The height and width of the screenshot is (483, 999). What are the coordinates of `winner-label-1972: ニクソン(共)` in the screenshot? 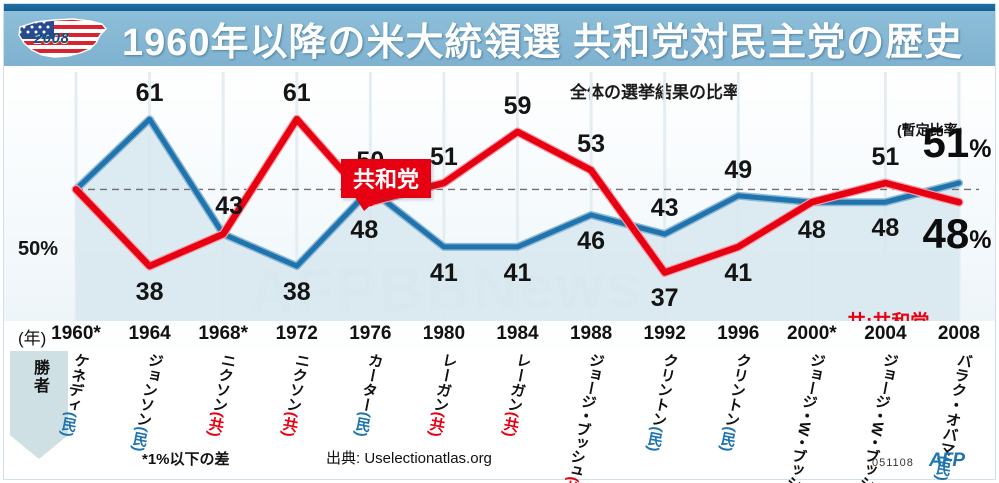 It's located at (295, 395).